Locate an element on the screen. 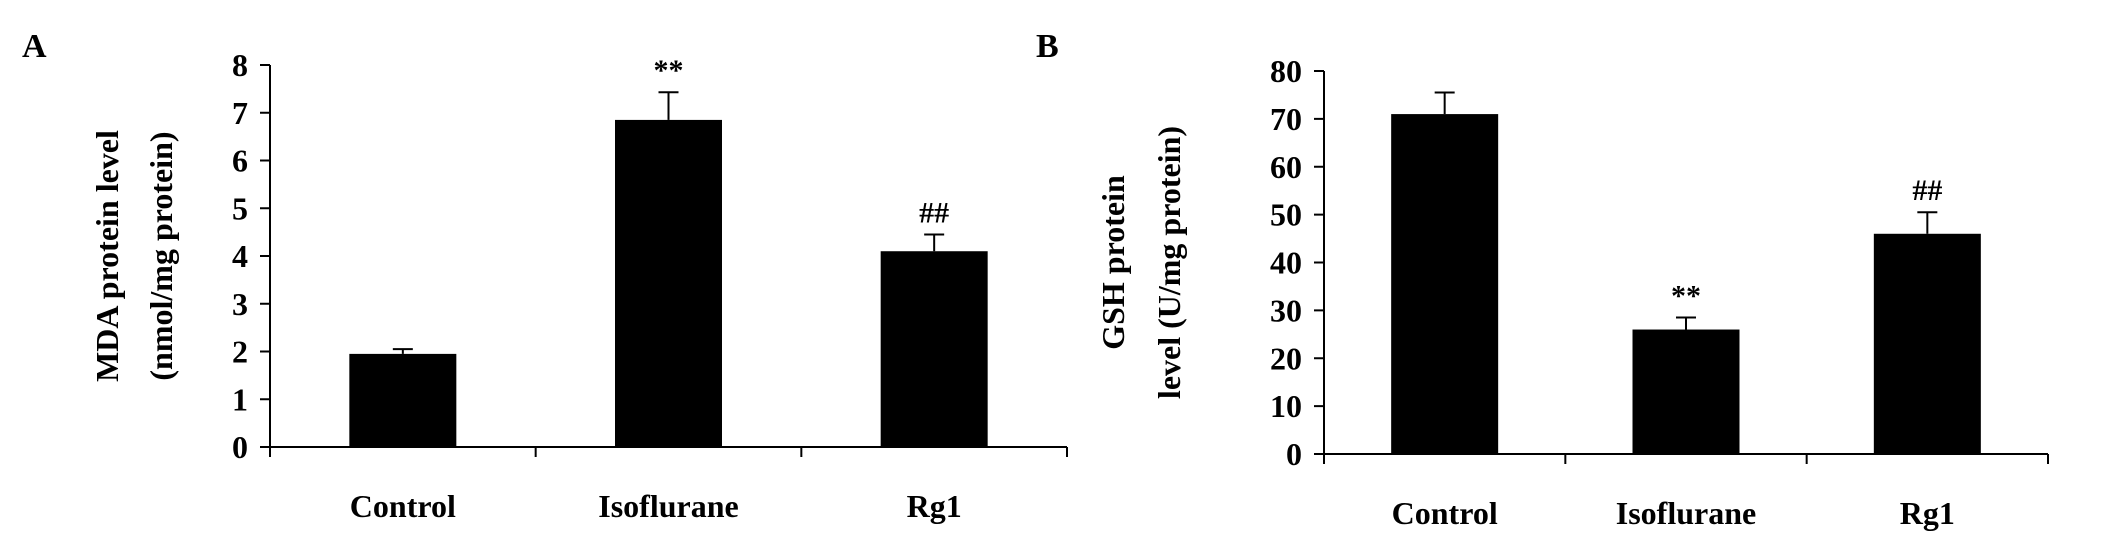 This screenshot has height=543, width=2126. y-axis-label: GSH protein is located at coordinates (1113, 262).